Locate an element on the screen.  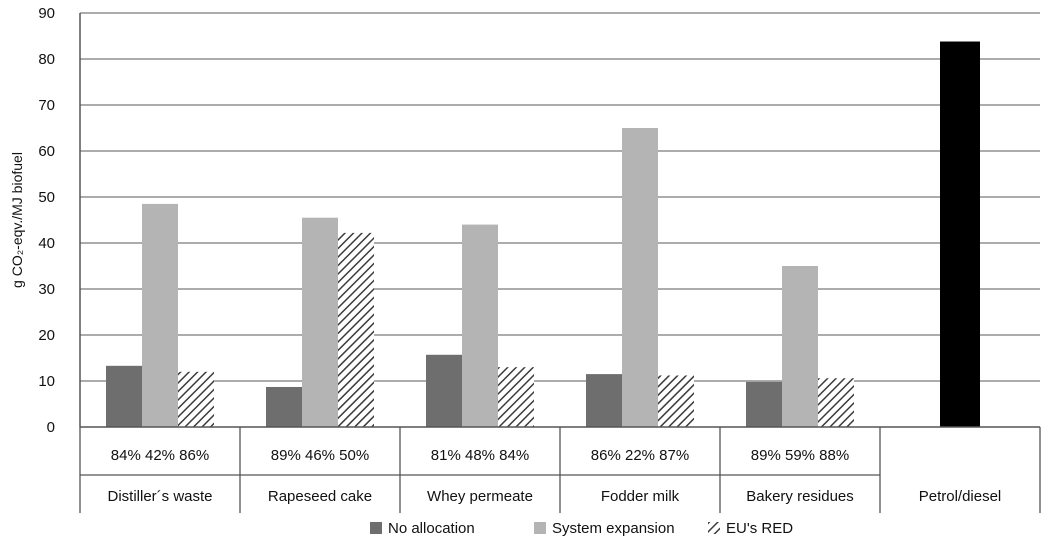
y-tick-label: 70 is located at coordinates (46, 105).